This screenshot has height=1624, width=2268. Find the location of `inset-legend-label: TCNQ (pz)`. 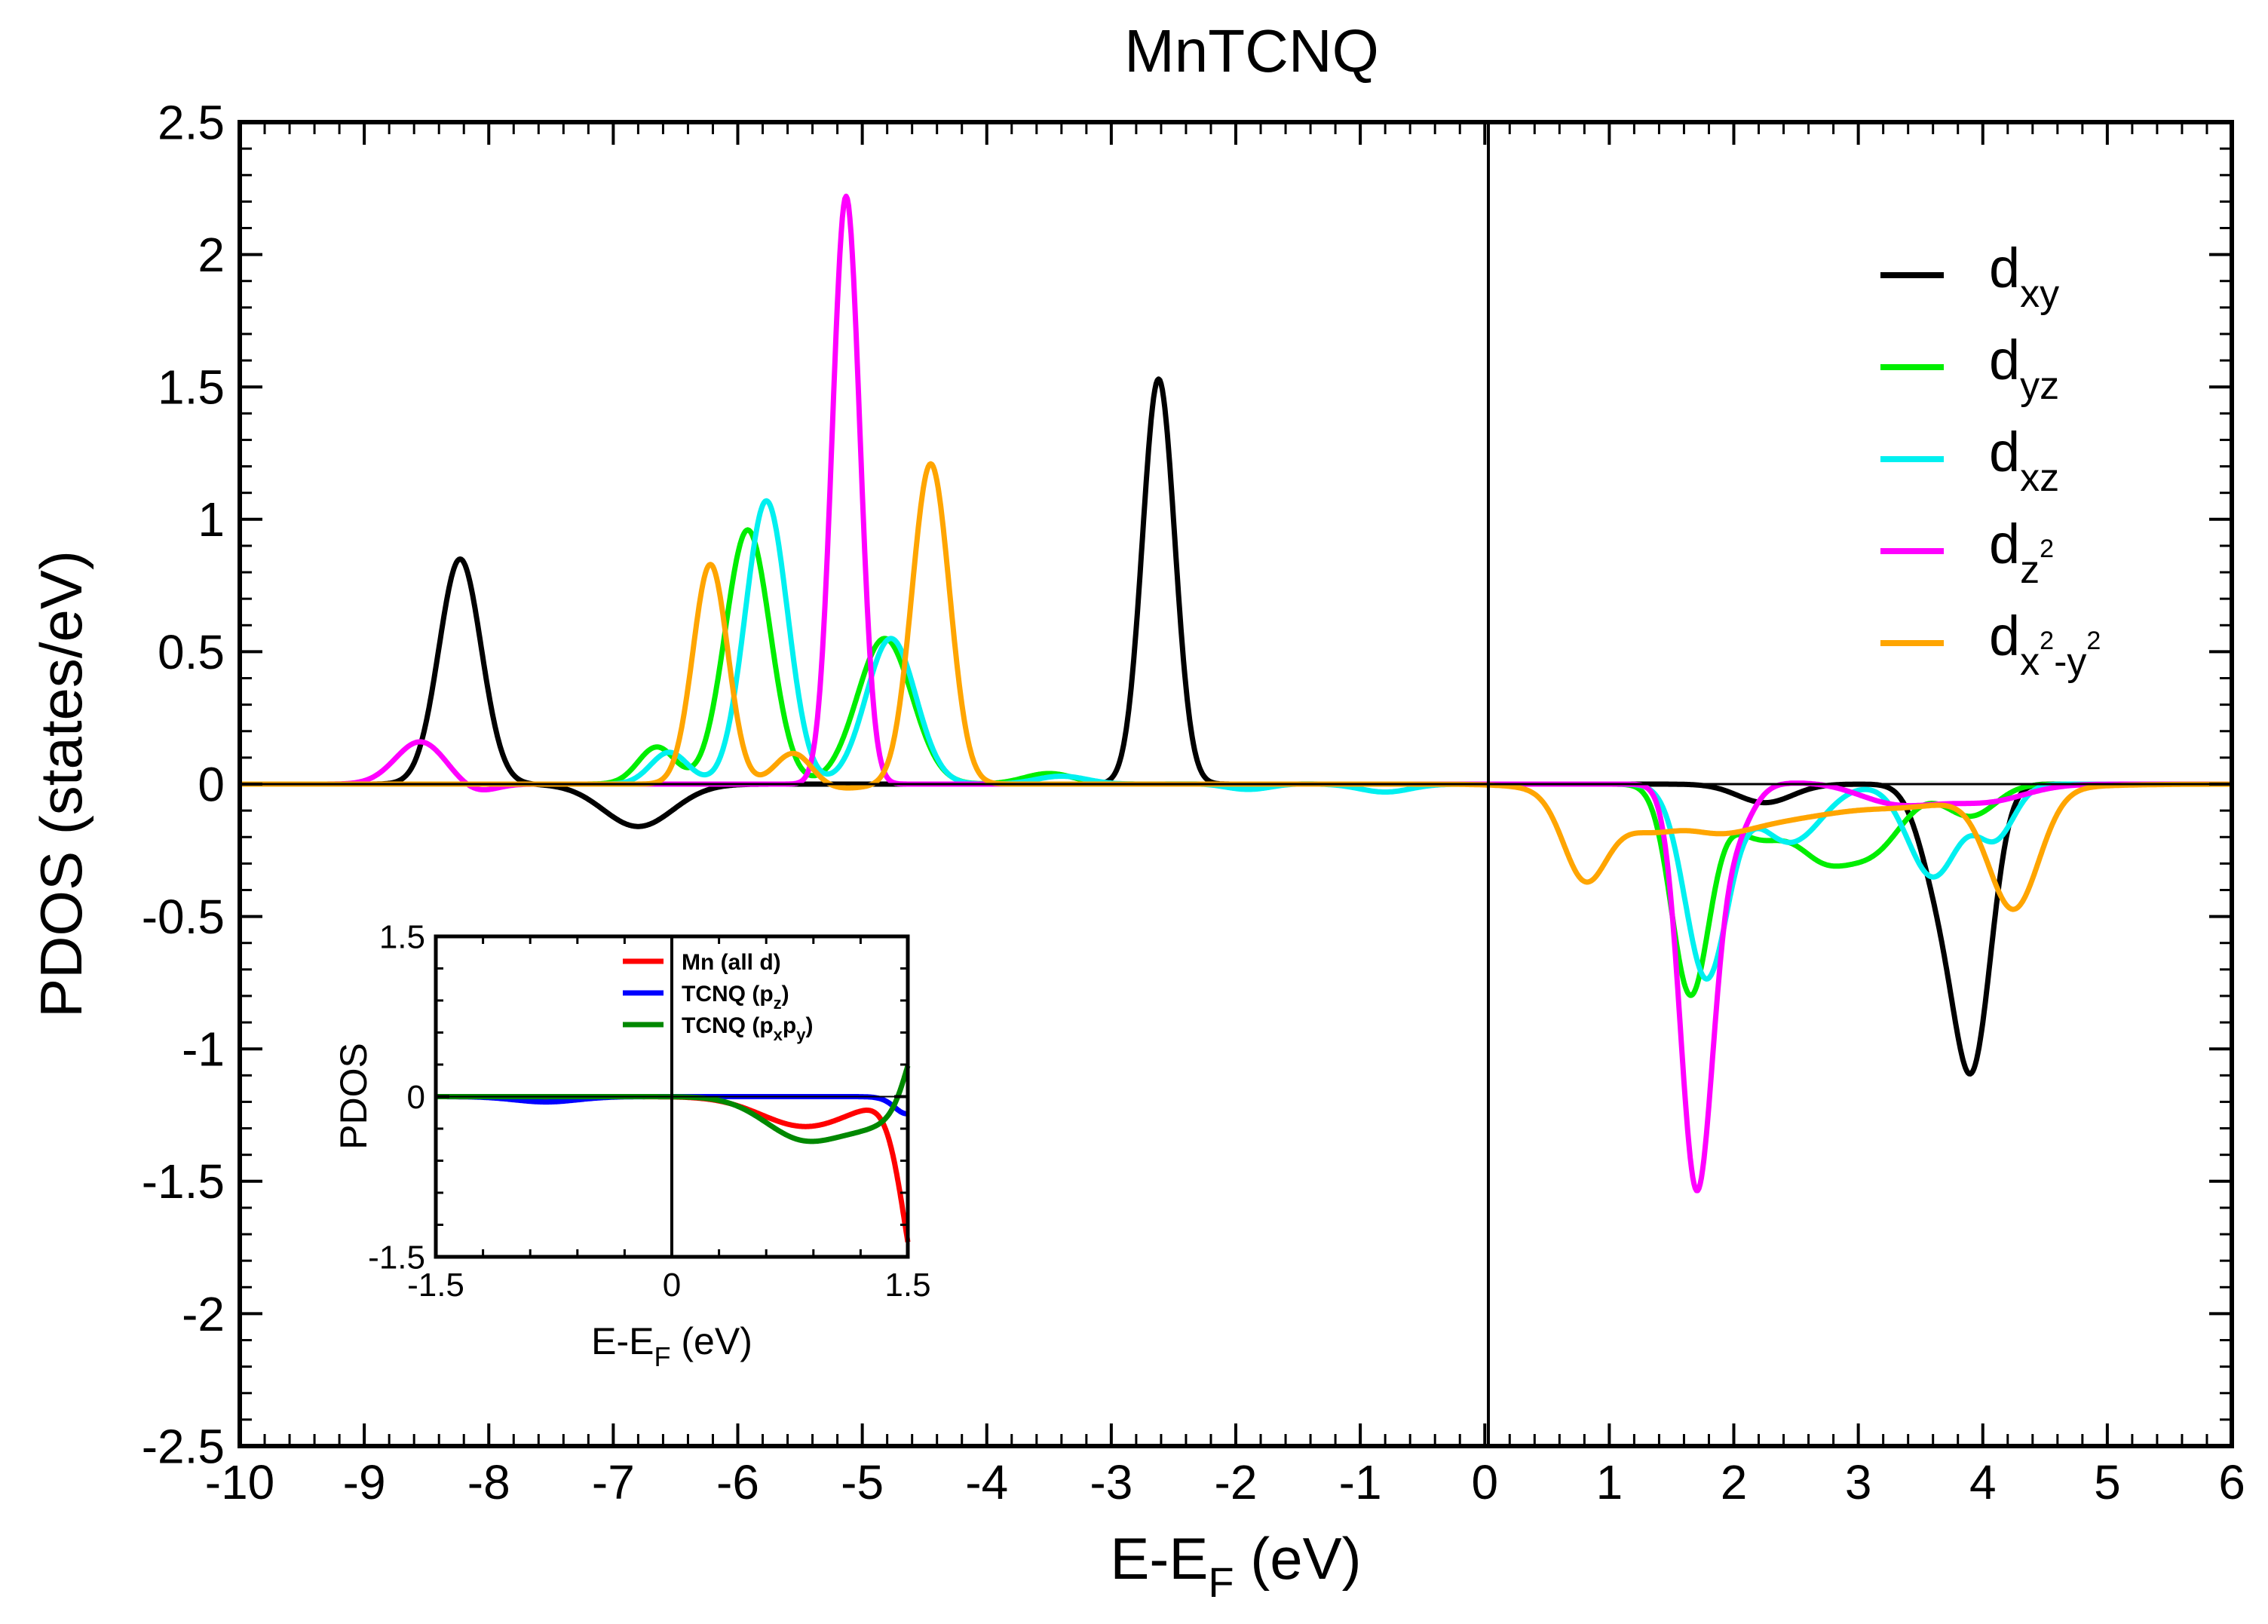

inset-legend-label: TCNQ (pz) is located at coordinates (735, 998).